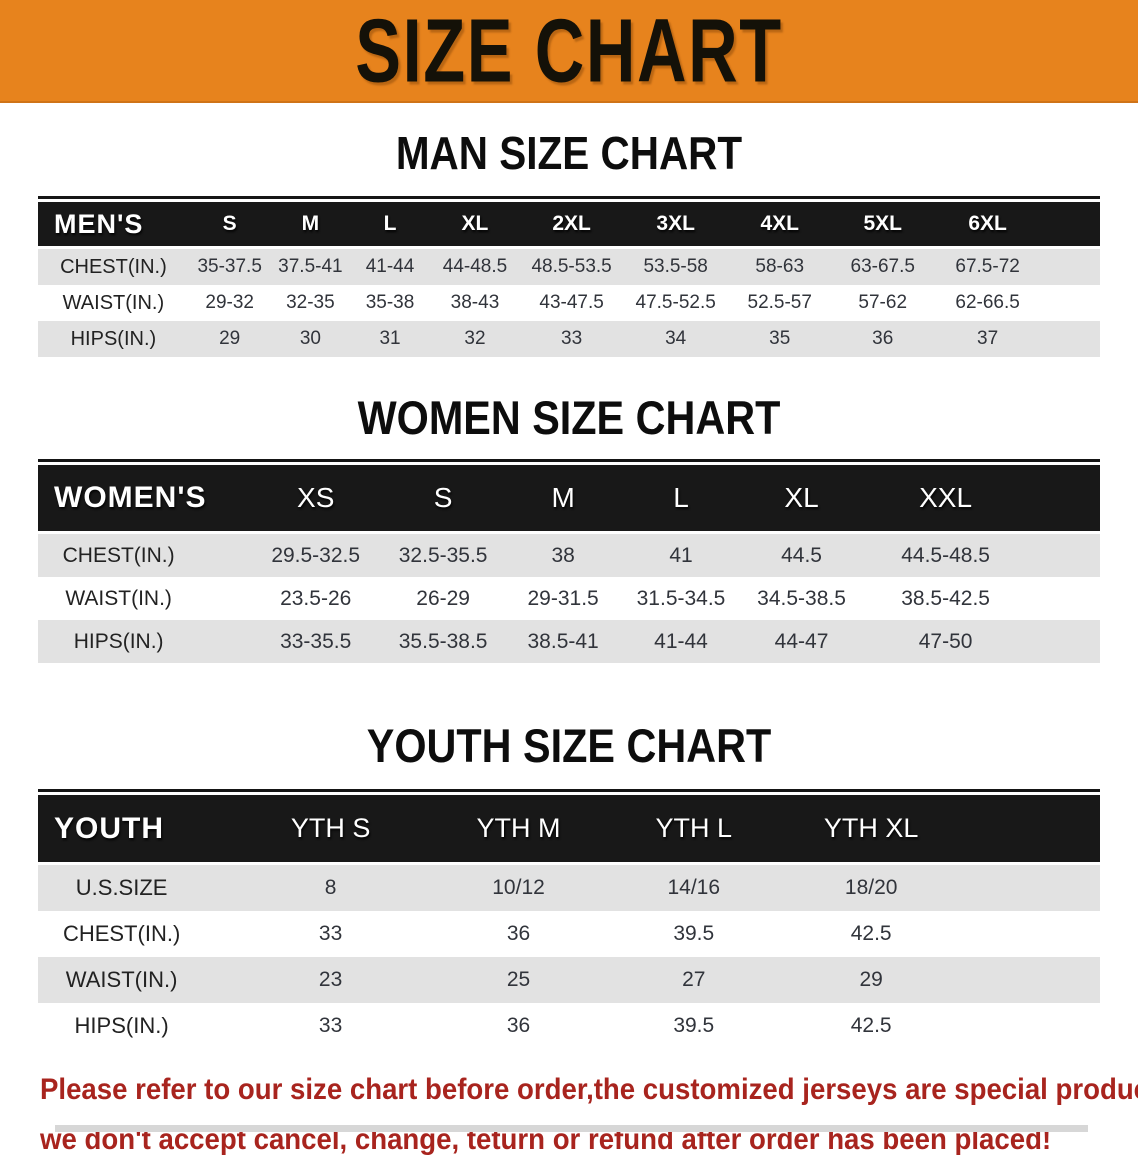  What do you see at coordinates (982, 598) in the screenshot?
I see `size-value: 38.5-42.5` at bounding box center [982, 598].